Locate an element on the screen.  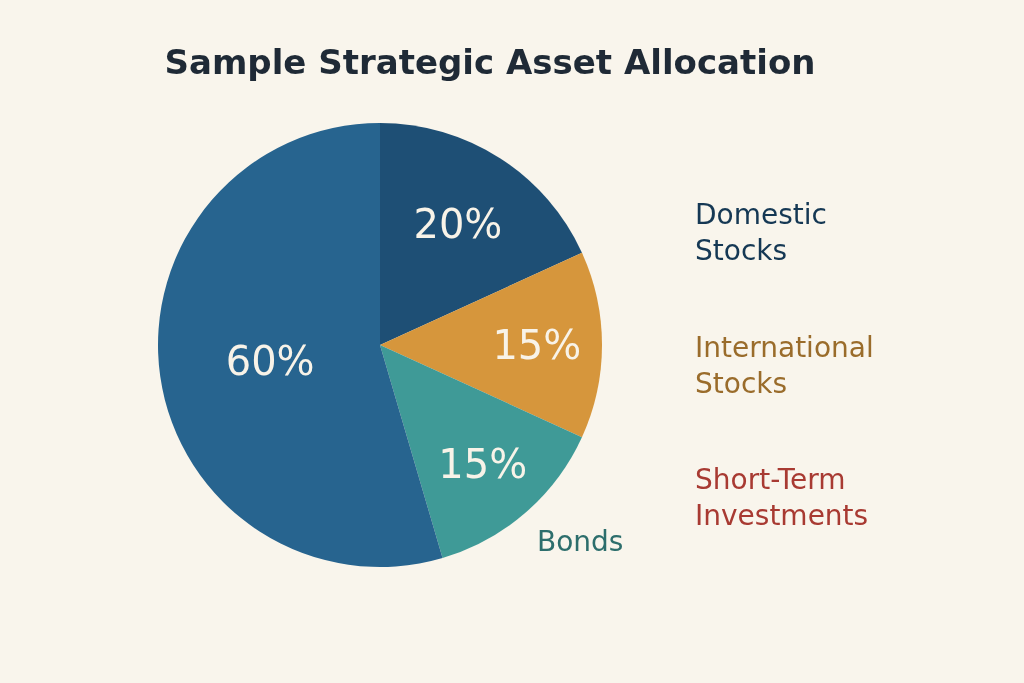
data-label: 60% is located at coordinates (270, 360).